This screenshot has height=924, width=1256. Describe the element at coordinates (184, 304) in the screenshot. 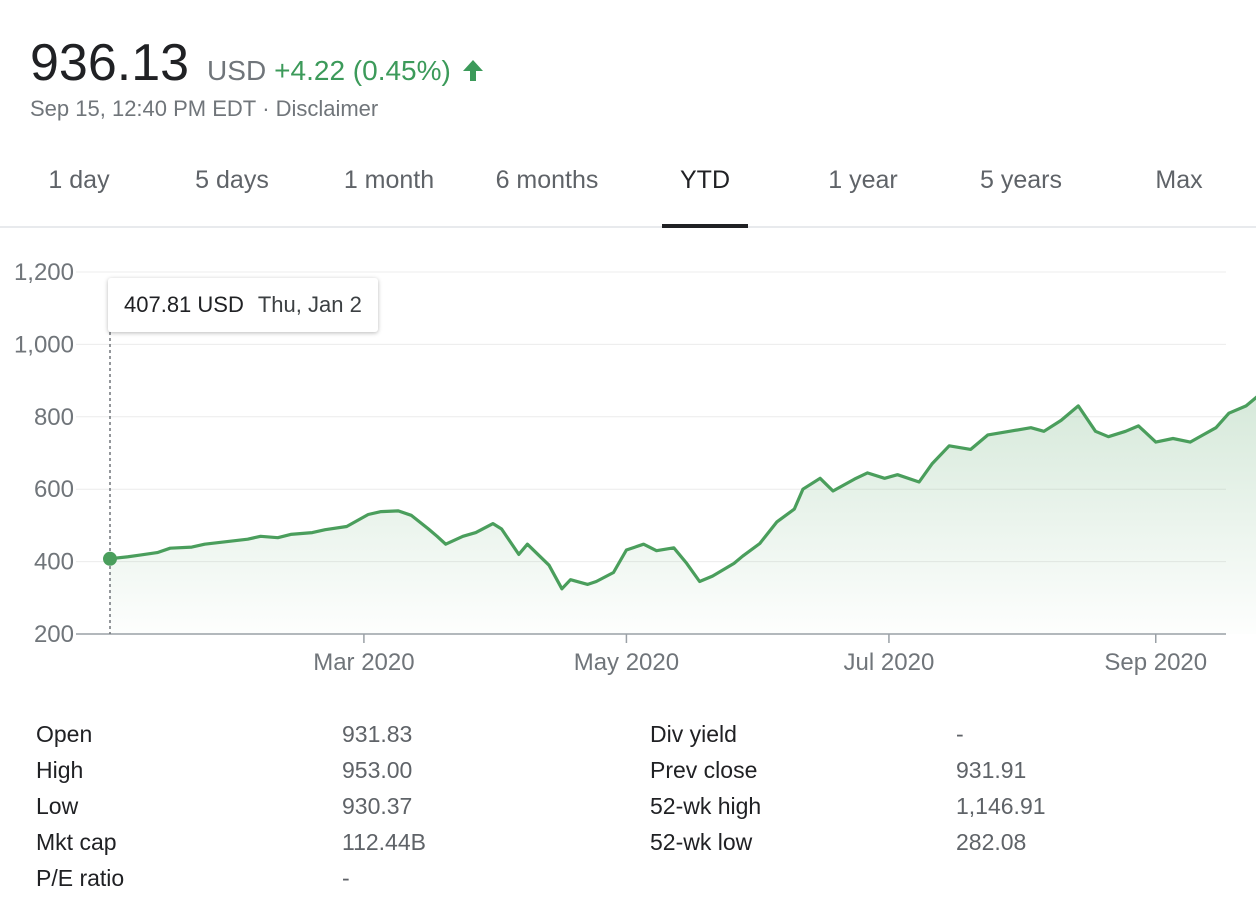

I see `tooltip-price: 407.81 USD` at that location.